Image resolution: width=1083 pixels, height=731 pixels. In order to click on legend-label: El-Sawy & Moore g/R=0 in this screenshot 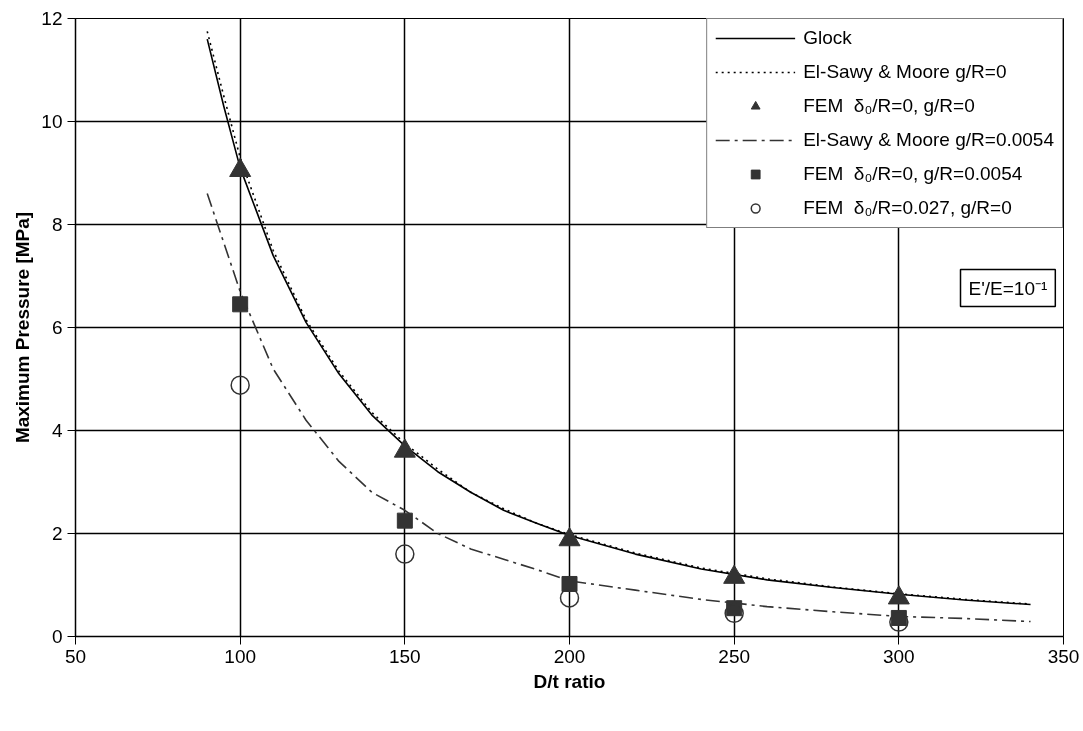, I will do `click(905, 72)`.